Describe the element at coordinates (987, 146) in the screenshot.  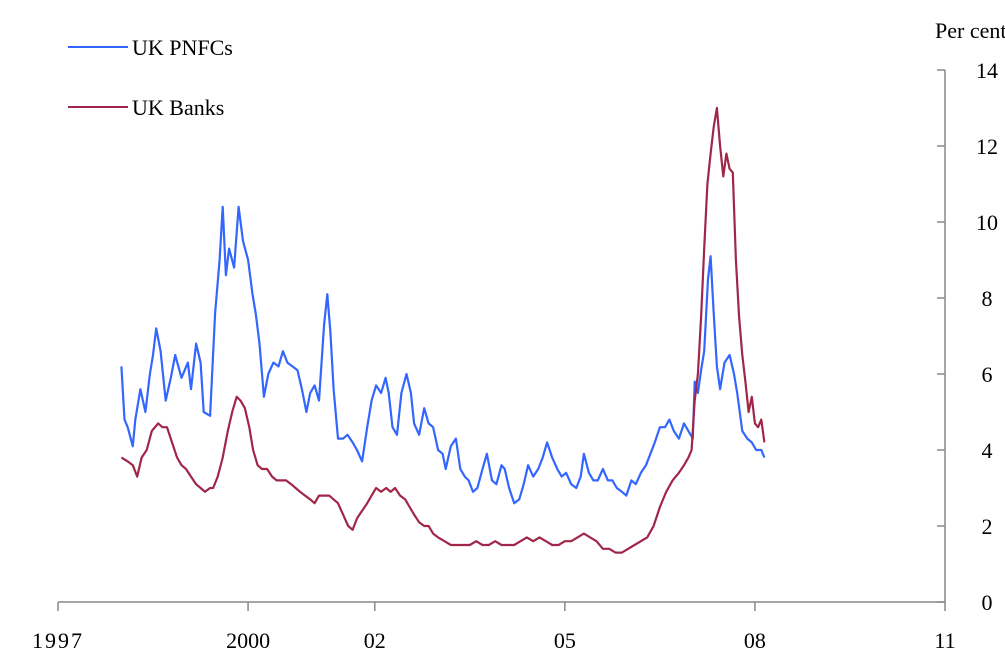
I see `y-tick-label: 12` at that location.